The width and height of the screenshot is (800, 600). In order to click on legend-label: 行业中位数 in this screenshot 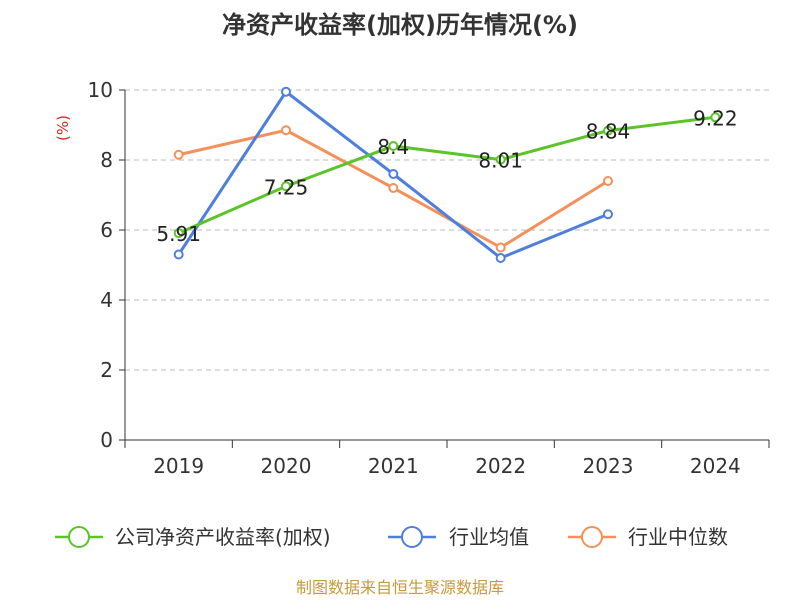, I will do `click(678, 537)`.